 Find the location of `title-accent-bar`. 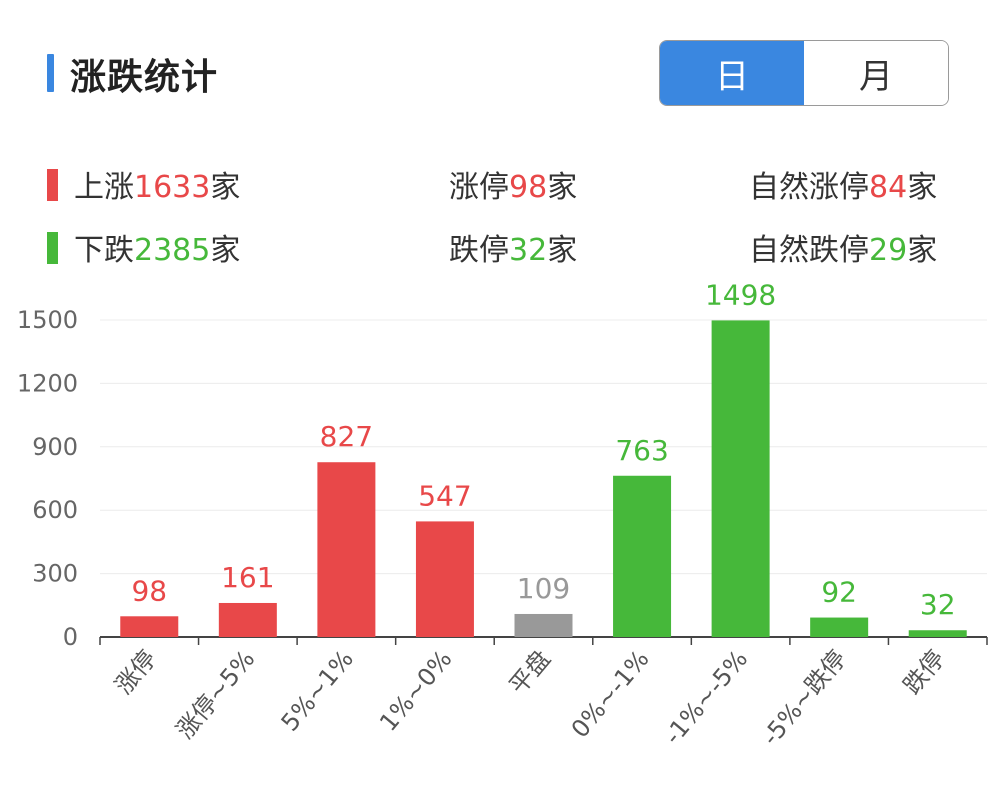

title-accent-bar is located at coordinates (50, 73).